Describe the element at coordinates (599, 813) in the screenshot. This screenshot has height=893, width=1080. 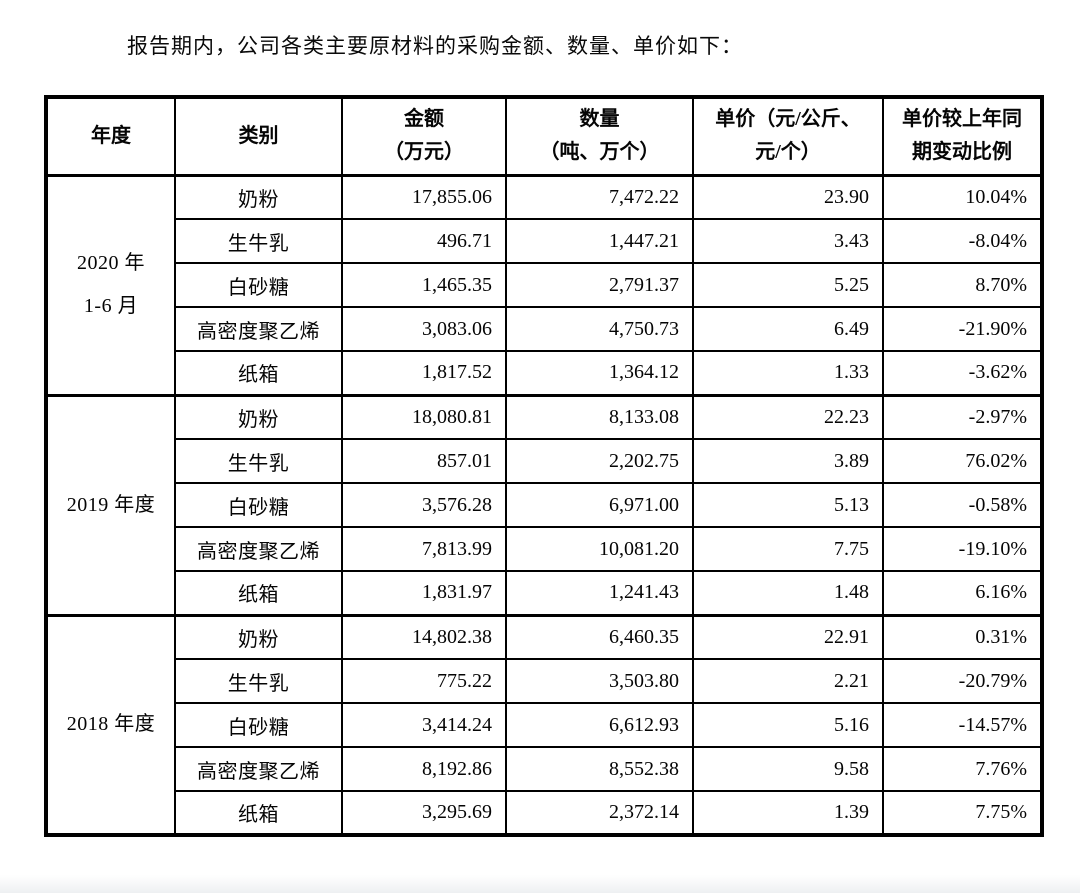
I see `quantity-cell: 2,372.14` at that location.